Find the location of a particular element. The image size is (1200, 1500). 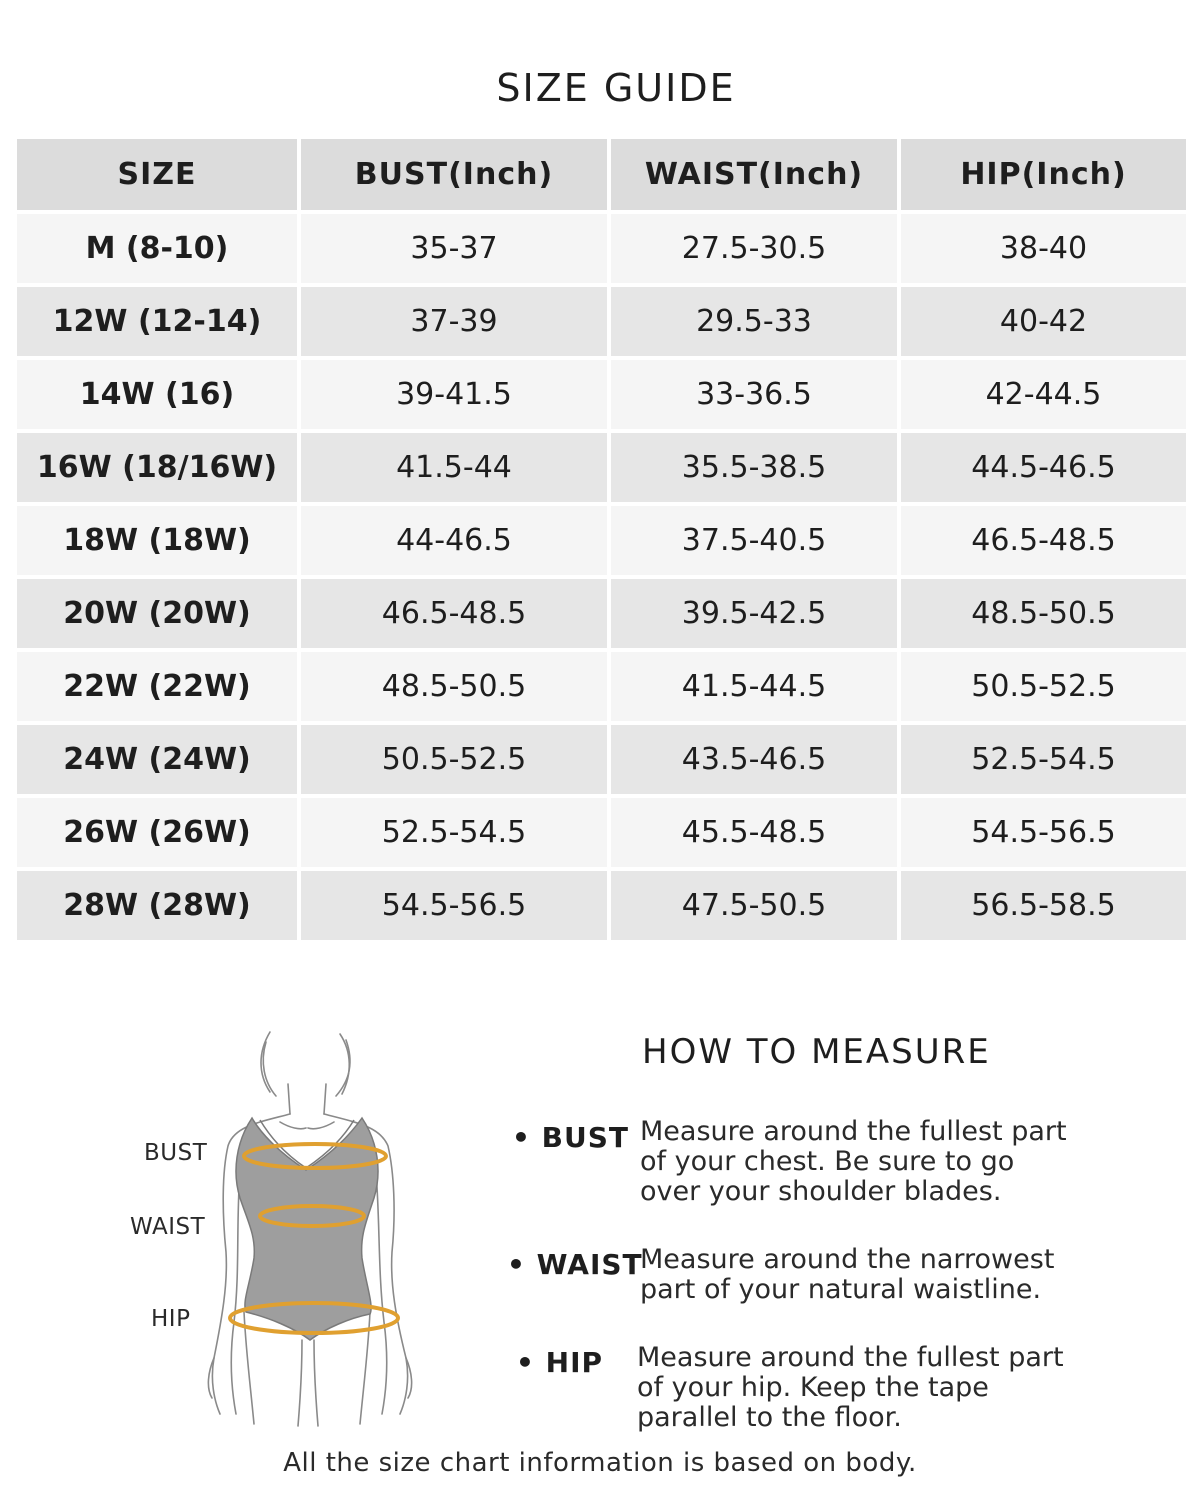

waist-cell: 41.5-44.5 is located at coordinates (755, 687).